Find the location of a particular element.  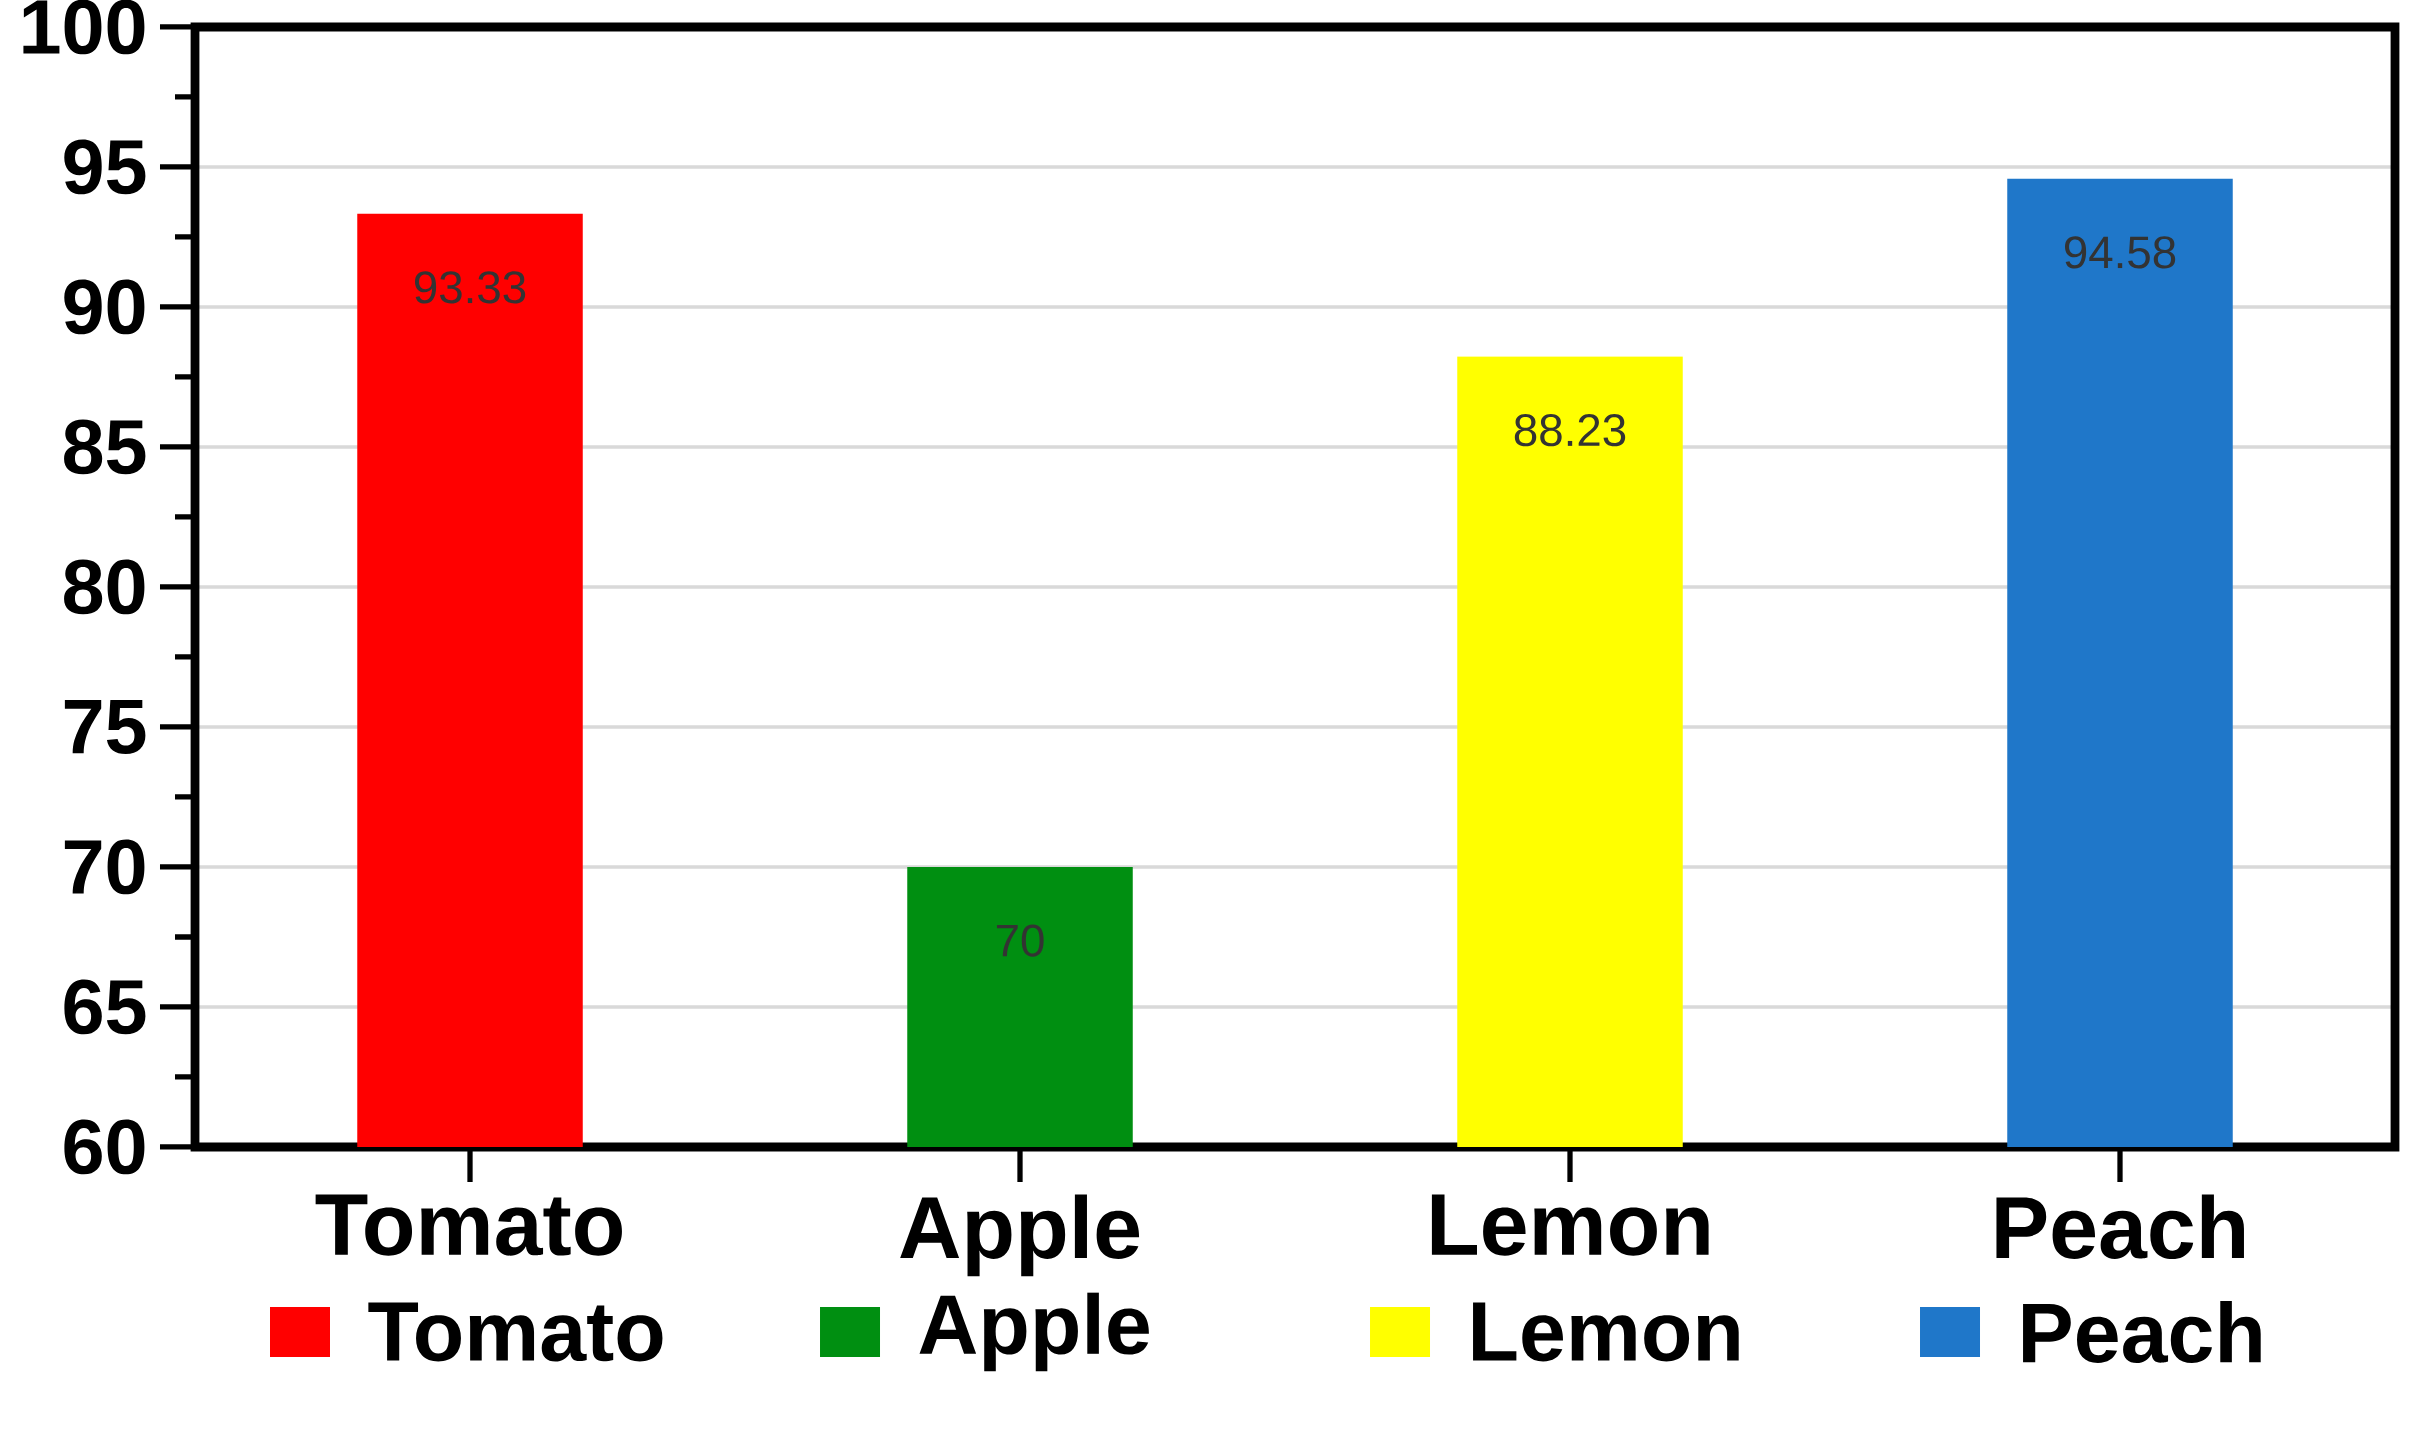

x-tick-label: Peach is located at coordinates (2120, 1226).